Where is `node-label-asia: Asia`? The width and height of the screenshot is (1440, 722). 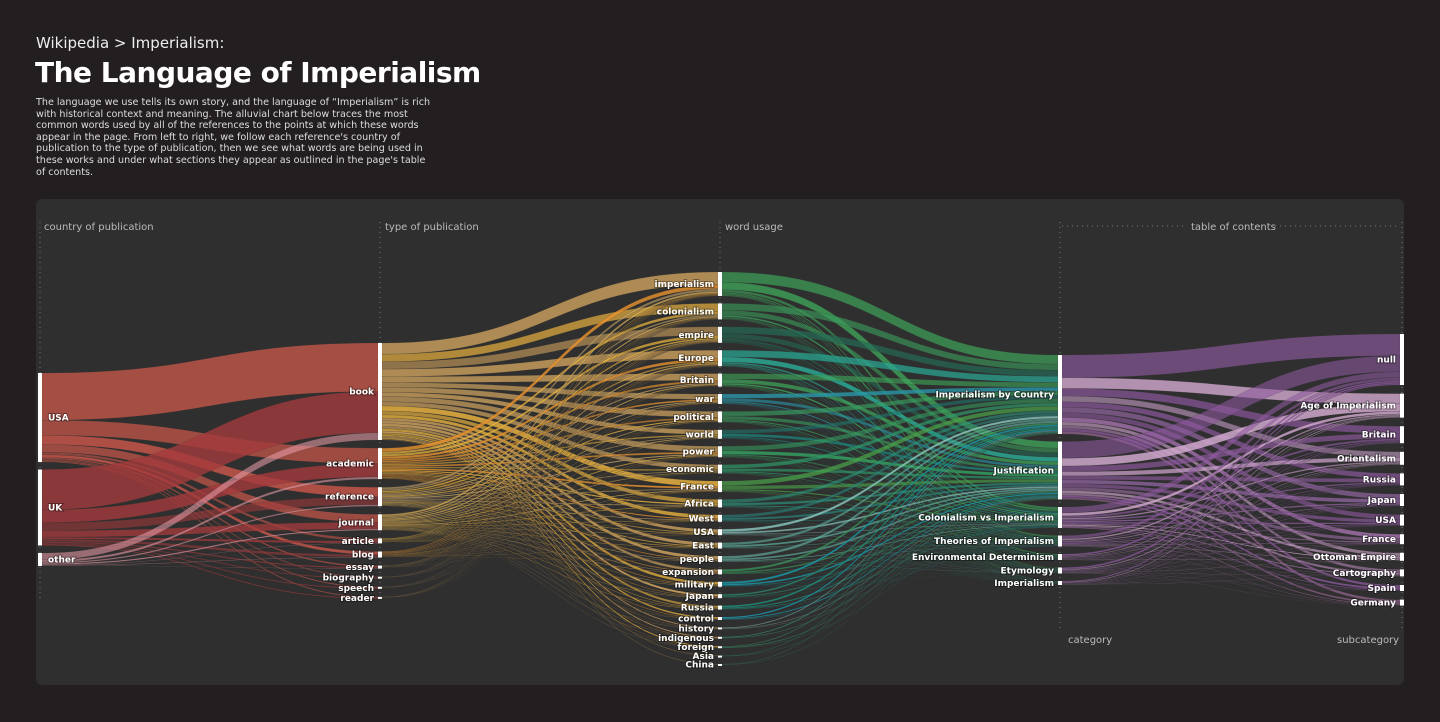 node-label-asia: Asia is located at coordinates (703, 657).